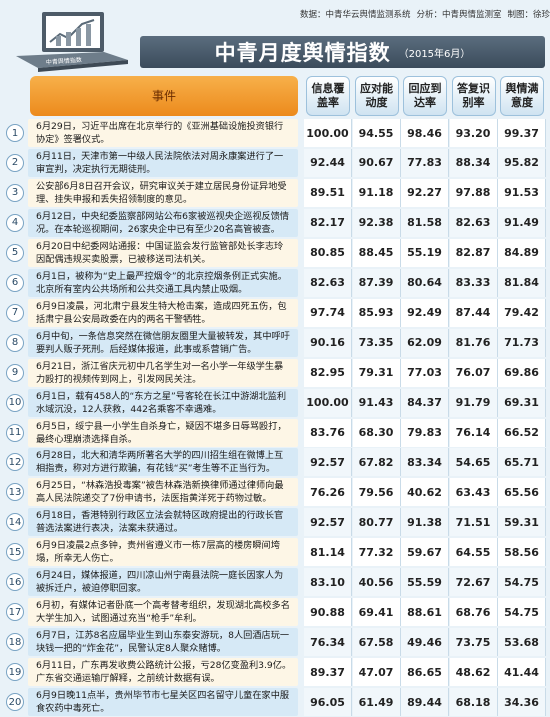 This screenshot has height=717, width=550. Describe the element at coordinates (425, 402) in the screenshot. I see `index-value: 84.37` at that location.